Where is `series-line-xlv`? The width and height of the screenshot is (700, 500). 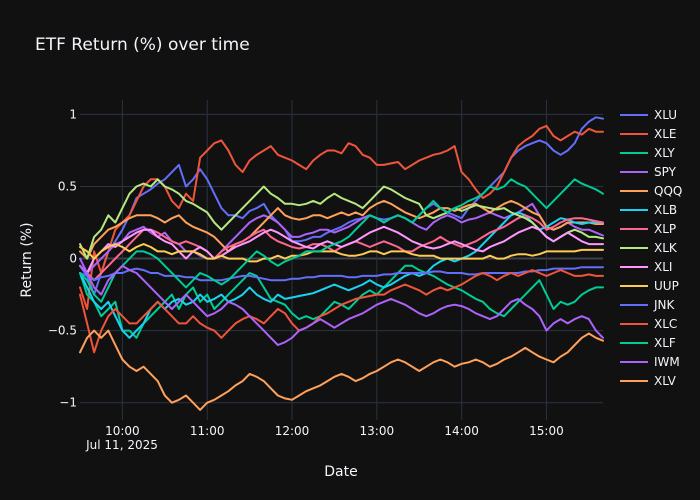 series-line-xlv is located at coordinates (341, 370).